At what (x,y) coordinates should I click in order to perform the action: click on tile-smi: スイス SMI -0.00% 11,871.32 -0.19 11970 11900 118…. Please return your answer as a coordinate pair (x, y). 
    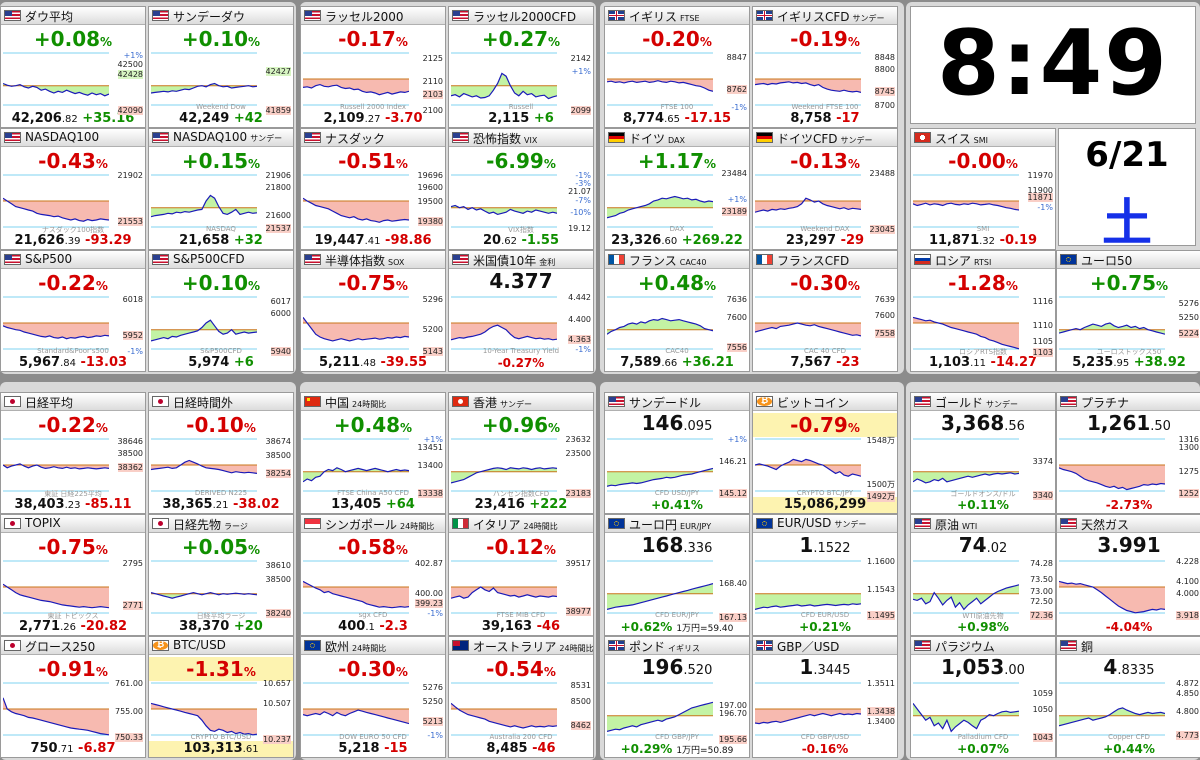
    Looking at the image, I should click on (983, 189).